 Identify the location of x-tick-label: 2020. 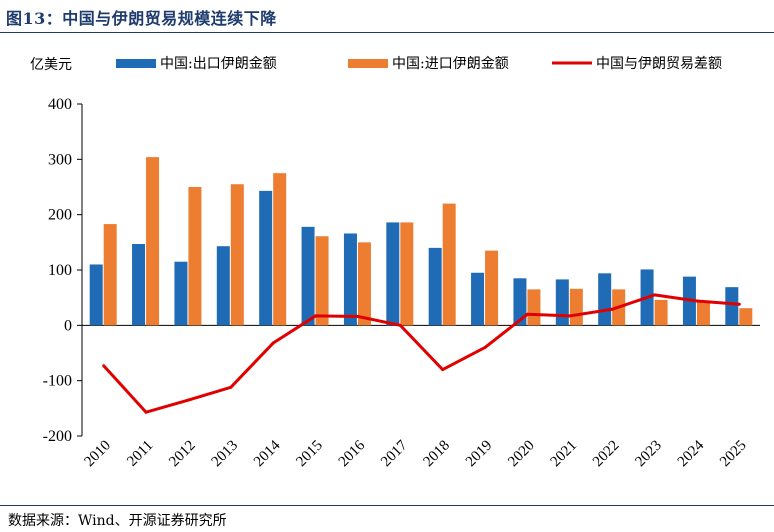
(521, 454).